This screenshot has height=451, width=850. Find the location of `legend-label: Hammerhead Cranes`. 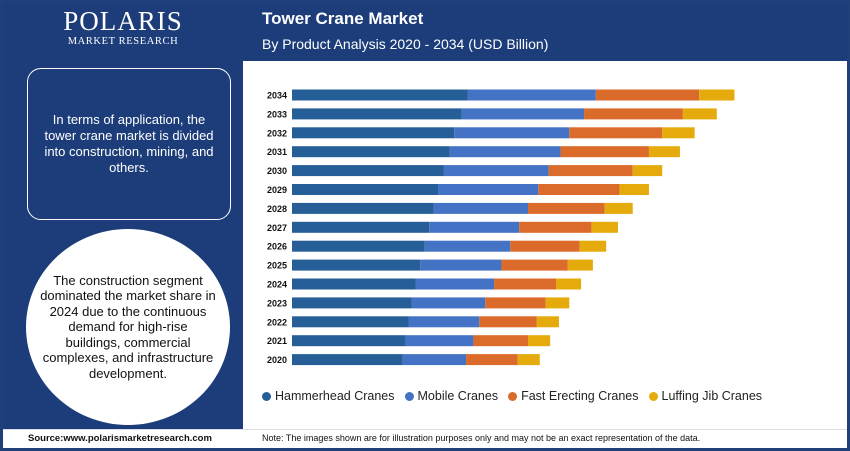

legend-label: Hammerhead Cranes is located at coordinates (335, 396).